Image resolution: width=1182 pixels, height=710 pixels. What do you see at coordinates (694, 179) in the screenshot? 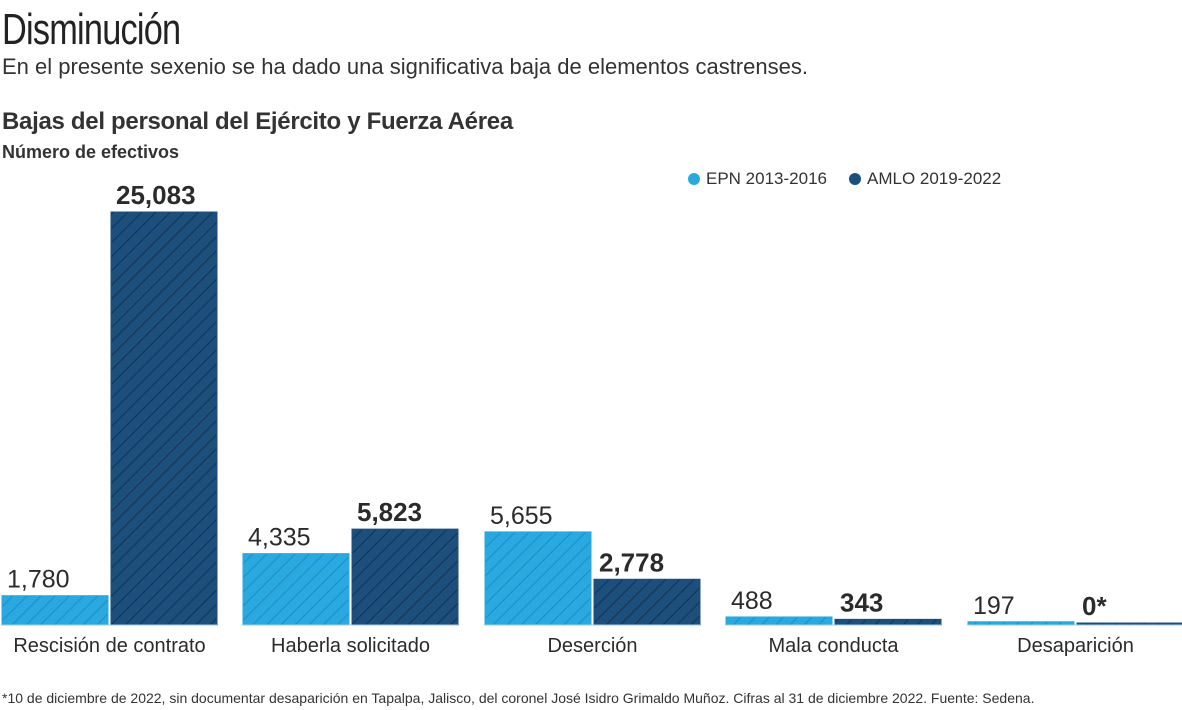
I see `legend-swatch-epn` at bounding box center [694, 179].